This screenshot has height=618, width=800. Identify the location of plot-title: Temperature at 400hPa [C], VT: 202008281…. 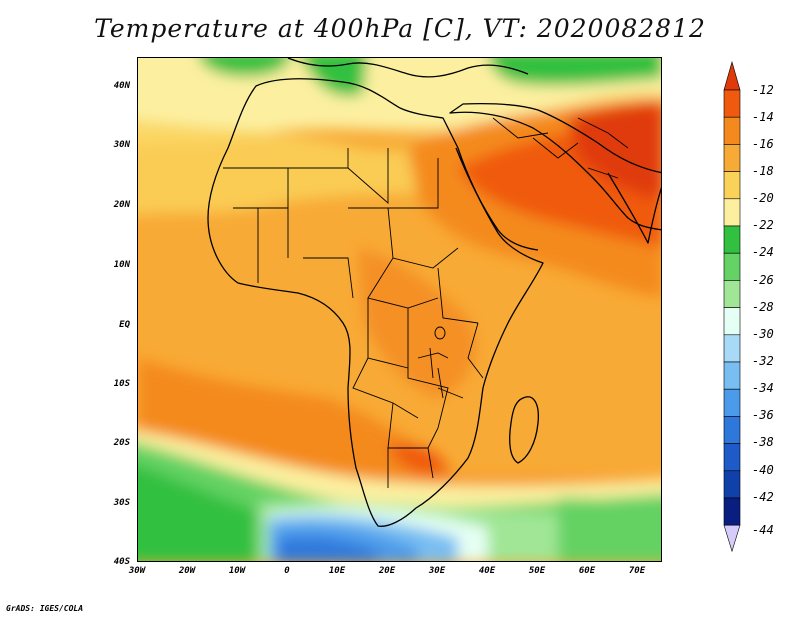
(400, 28).